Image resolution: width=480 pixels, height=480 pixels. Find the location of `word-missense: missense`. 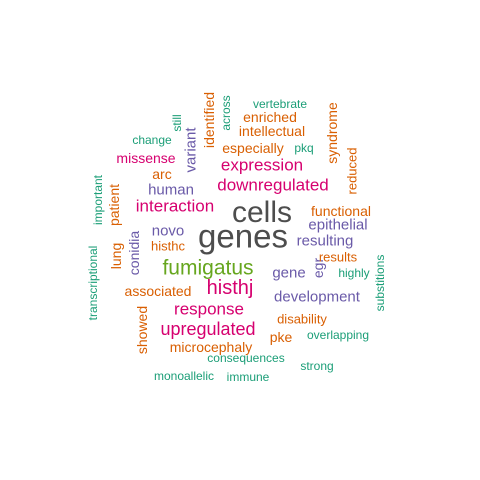

word-missense: missense is located at coordinates (146, 158).